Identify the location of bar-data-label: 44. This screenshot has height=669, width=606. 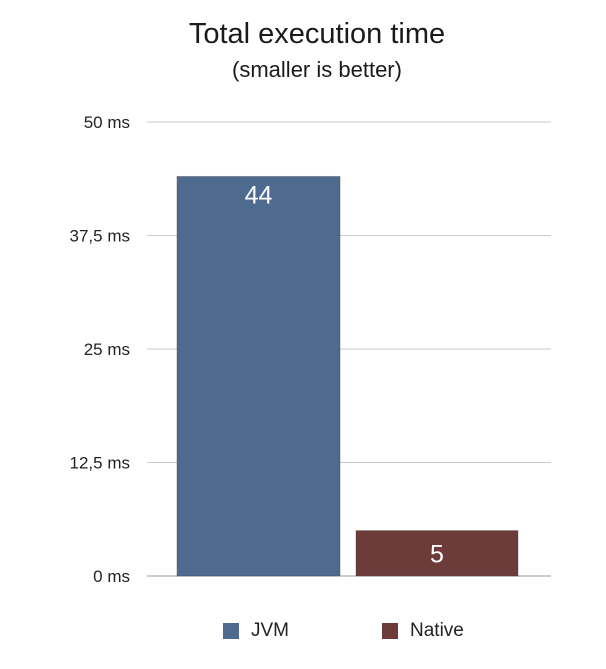
(259, 195).